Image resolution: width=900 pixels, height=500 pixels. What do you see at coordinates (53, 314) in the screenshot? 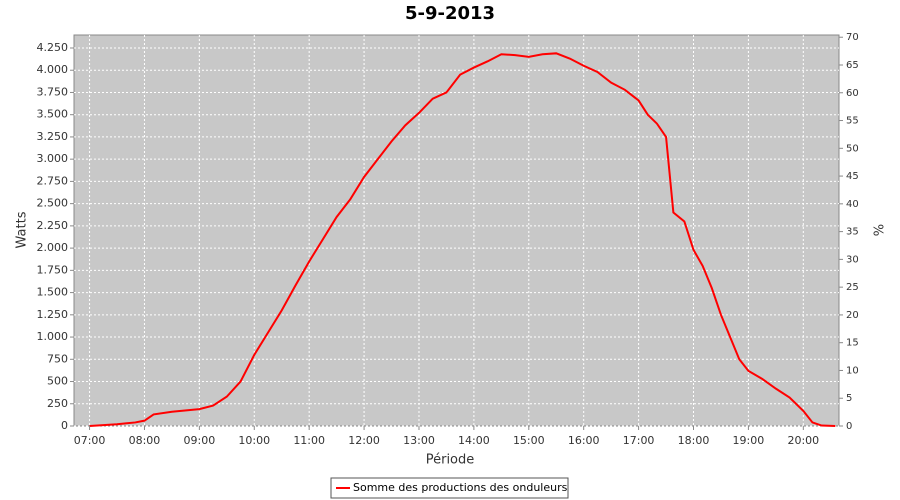
I see `y-tick-label: 1.250` at bounding box center [53, 314].